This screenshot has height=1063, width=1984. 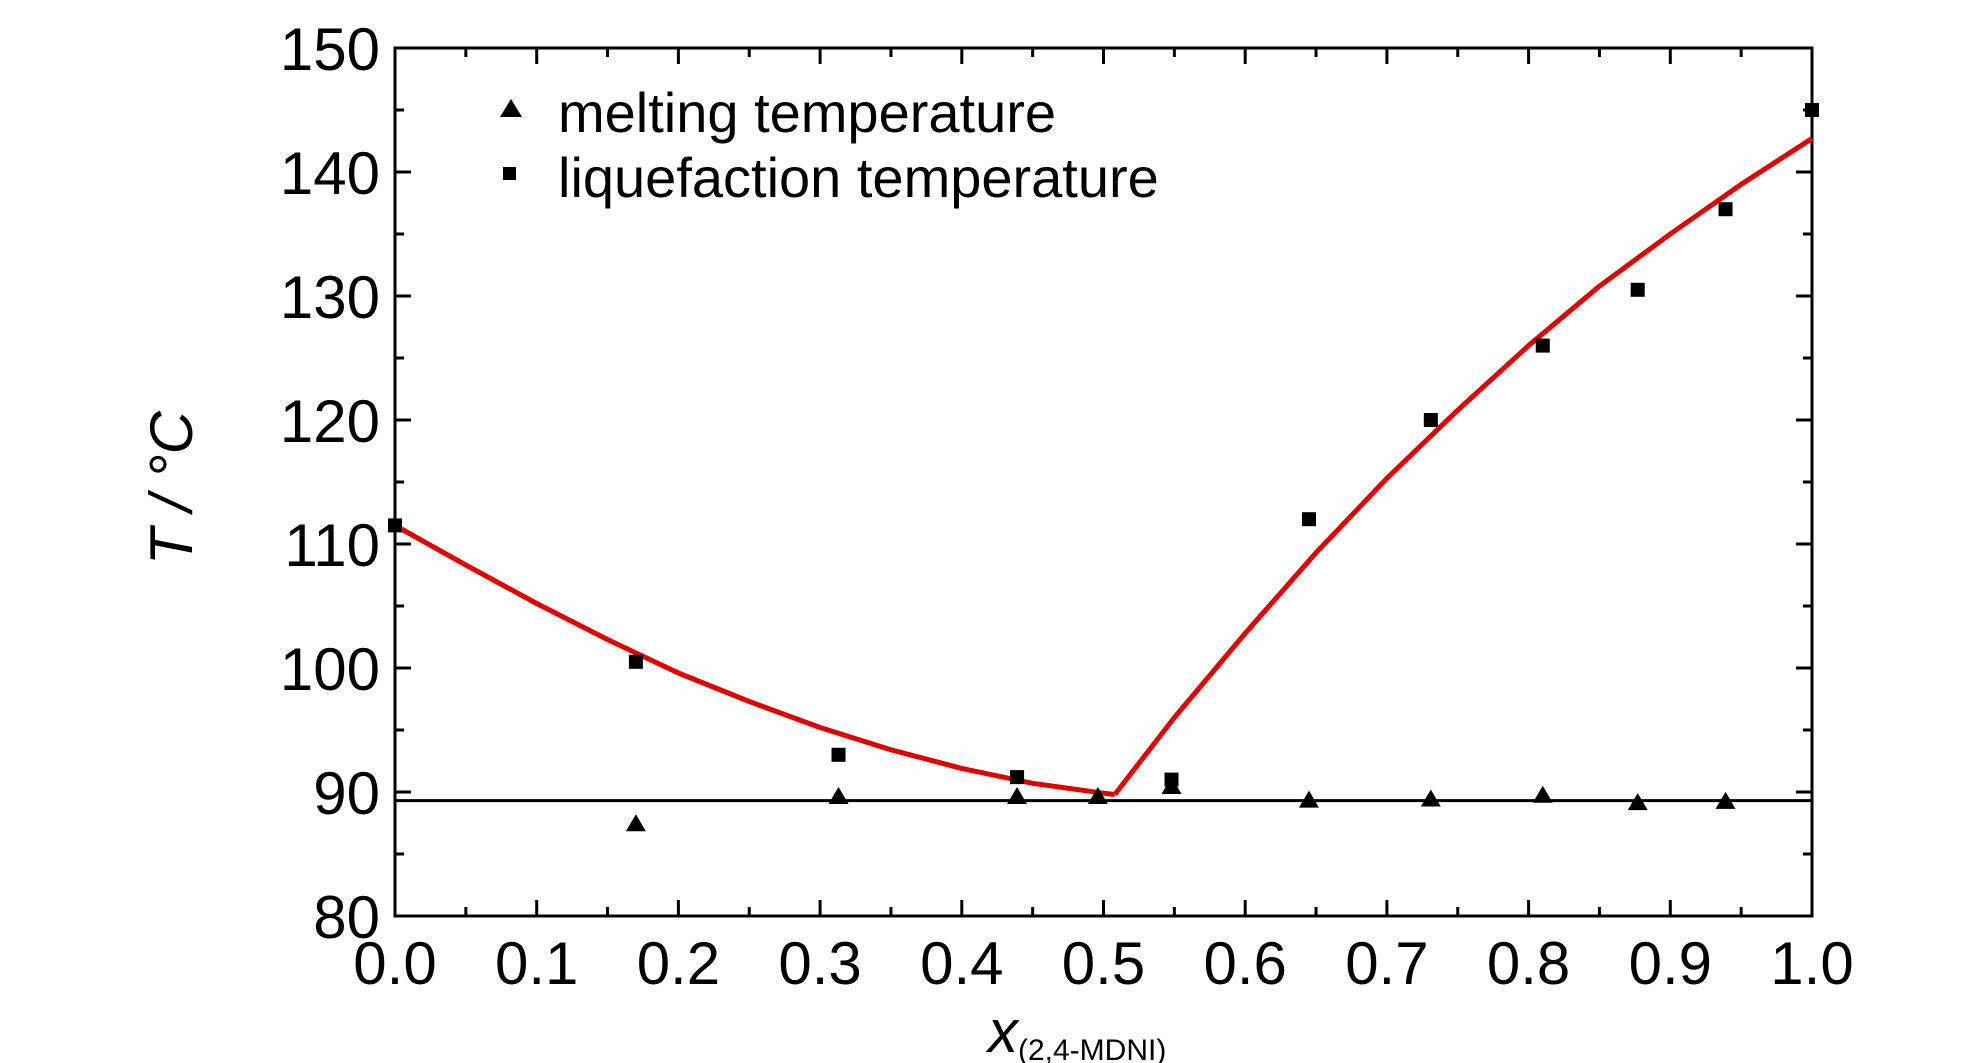 What do you see at coordinates (858, 177) in the screenshot?
I see `legend-label-liquefaction: liquefaction temperature` at bounding box center [858, 177].